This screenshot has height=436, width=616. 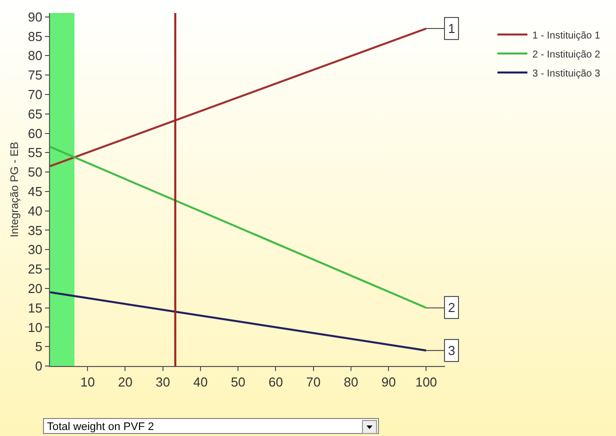 I want to click on x-tick-label: 60, so click(x=275, y=382).